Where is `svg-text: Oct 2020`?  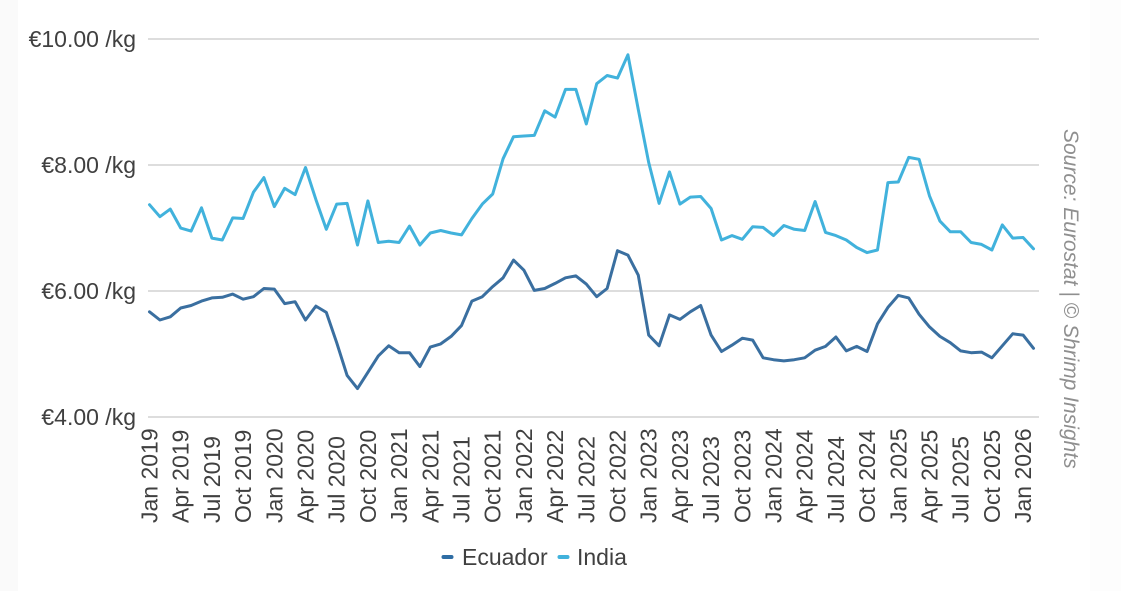
svg-text: Oct 2020 is located at coordinates (368, 476).